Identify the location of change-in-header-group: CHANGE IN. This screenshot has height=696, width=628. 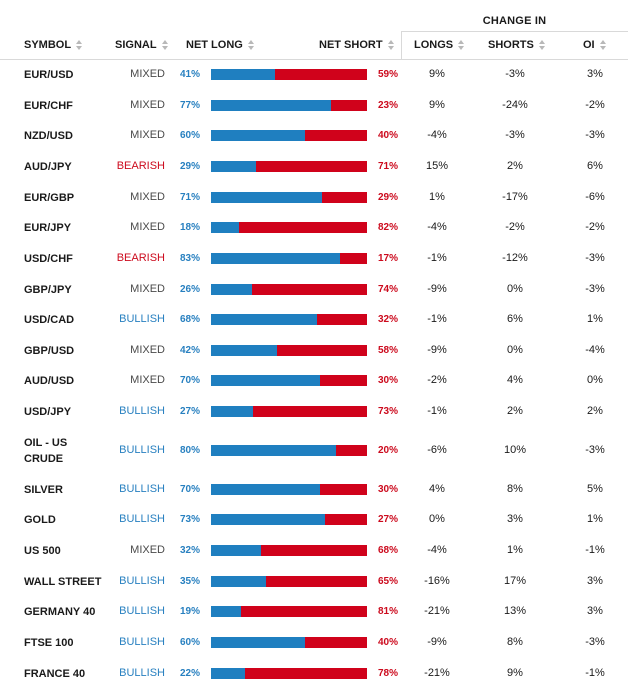
(514, 23).